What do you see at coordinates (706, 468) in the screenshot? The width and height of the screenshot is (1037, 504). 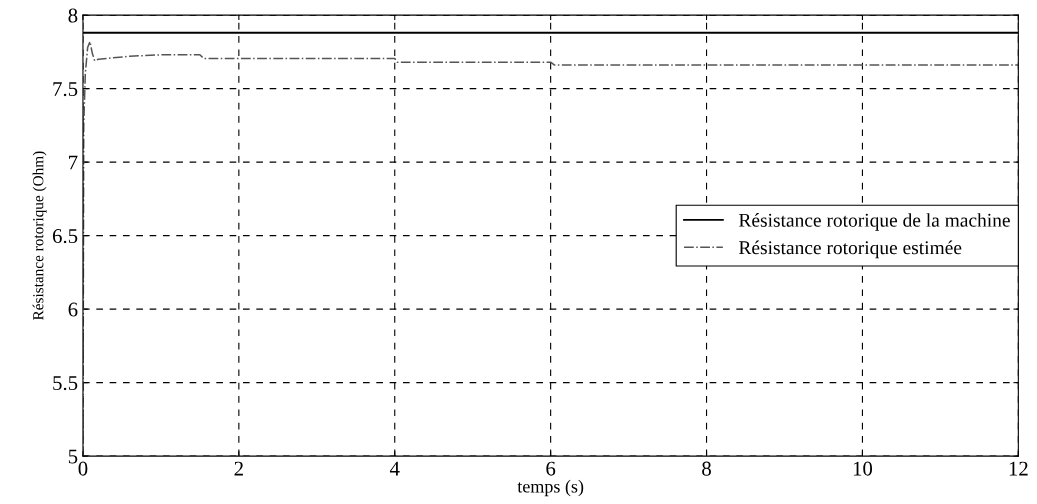 I see `x-tick-label: 8` at bounding box center [706, 468].